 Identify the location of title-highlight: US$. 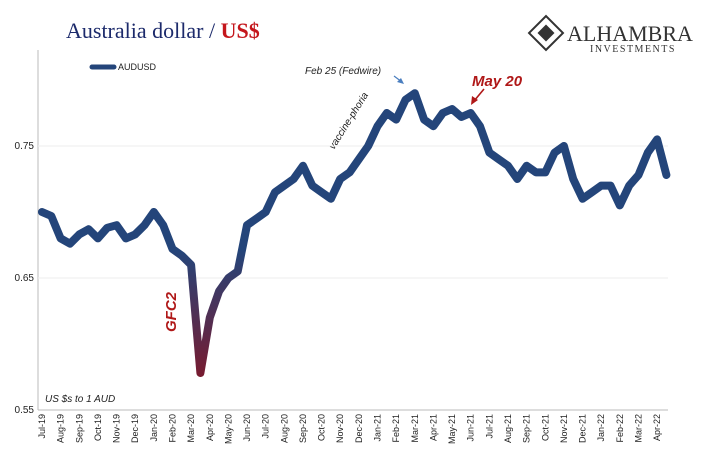
(240, 30).